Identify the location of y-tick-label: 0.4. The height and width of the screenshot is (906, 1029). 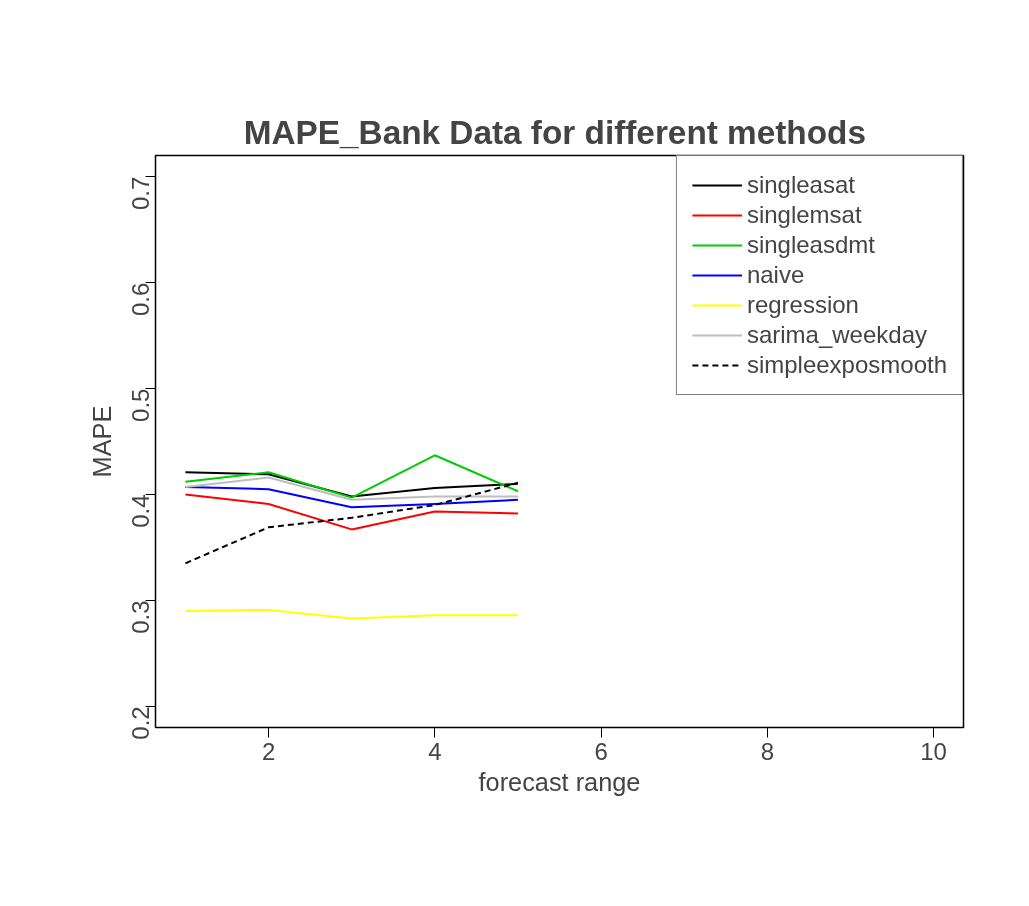
(140, 511).